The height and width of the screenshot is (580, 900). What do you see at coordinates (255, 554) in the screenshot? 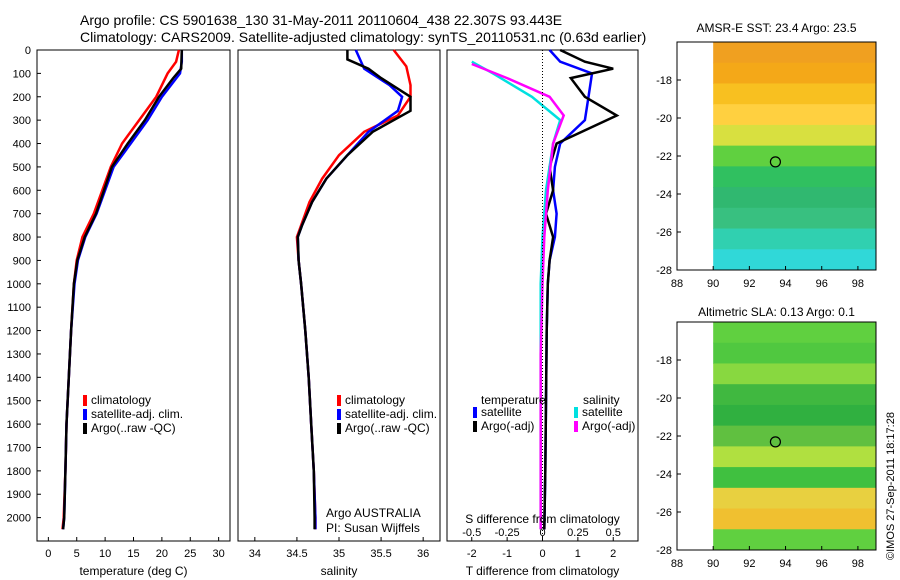
I see `x-tick-label: 34` at bounding box center [255, 554].